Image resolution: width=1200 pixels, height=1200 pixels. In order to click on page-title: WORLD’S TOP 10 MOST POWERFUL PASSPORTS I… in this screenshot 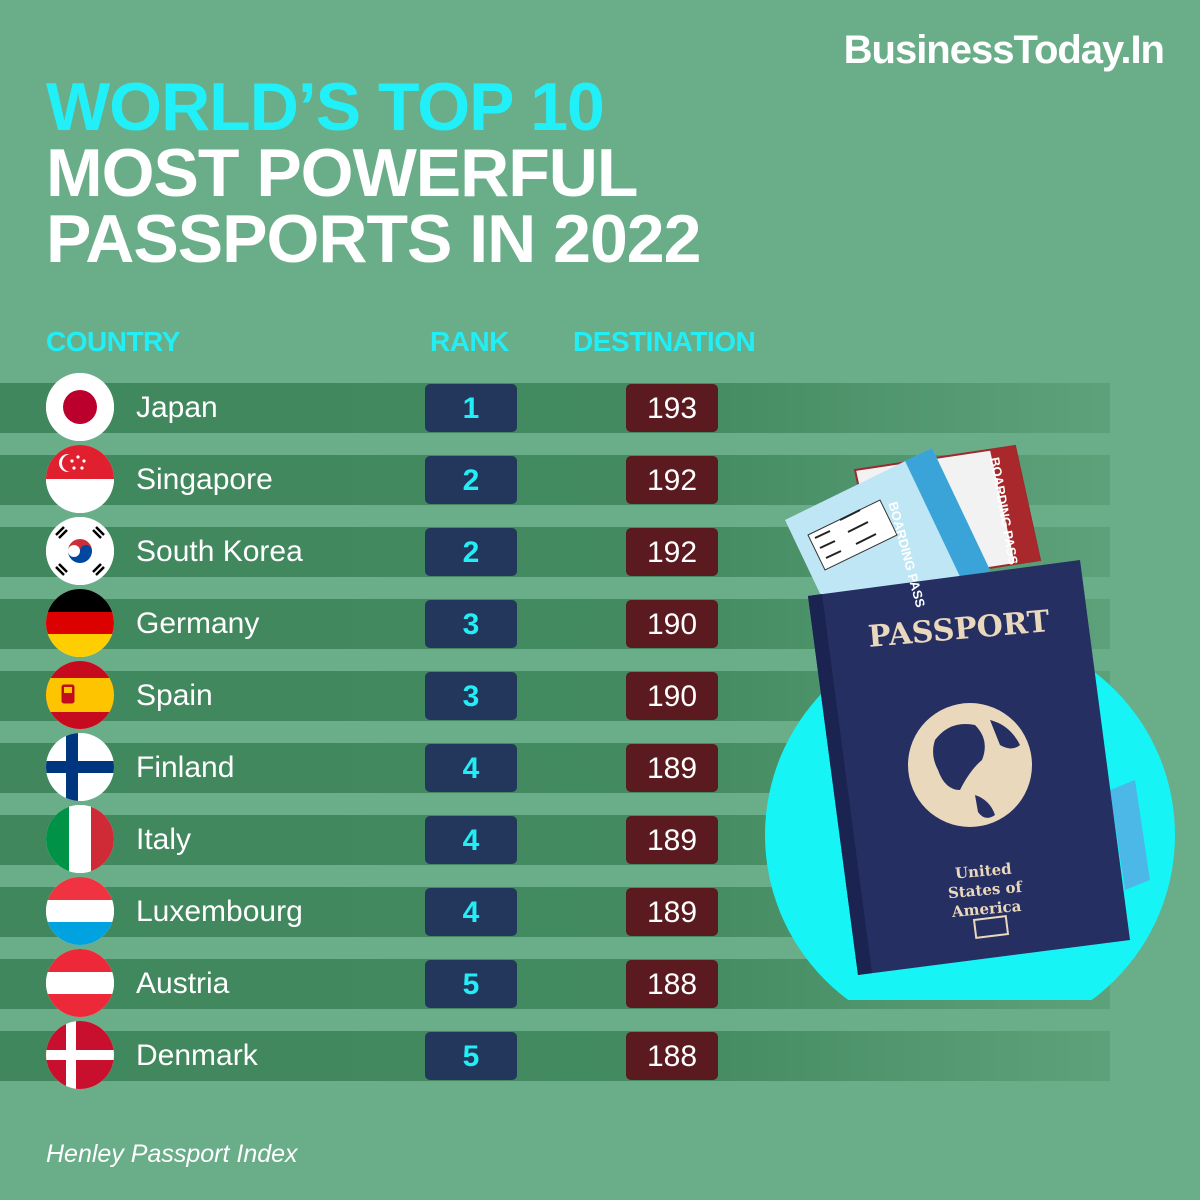, I will do `click(373, 173)`.